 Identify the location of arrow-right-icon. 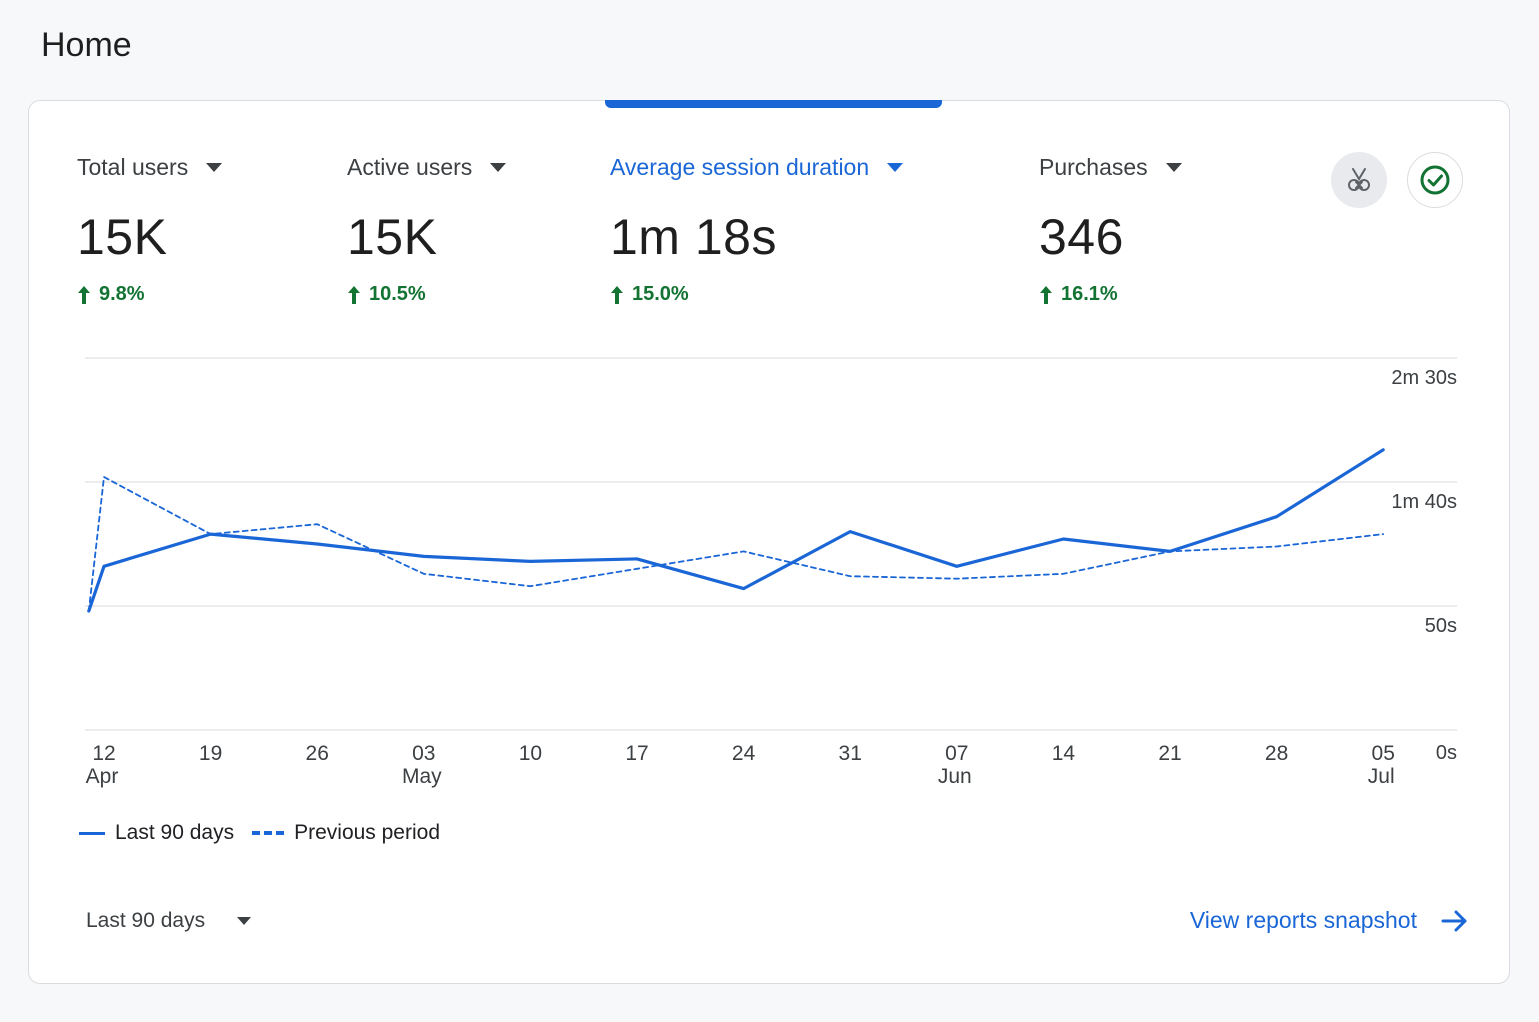
(1454, 920).